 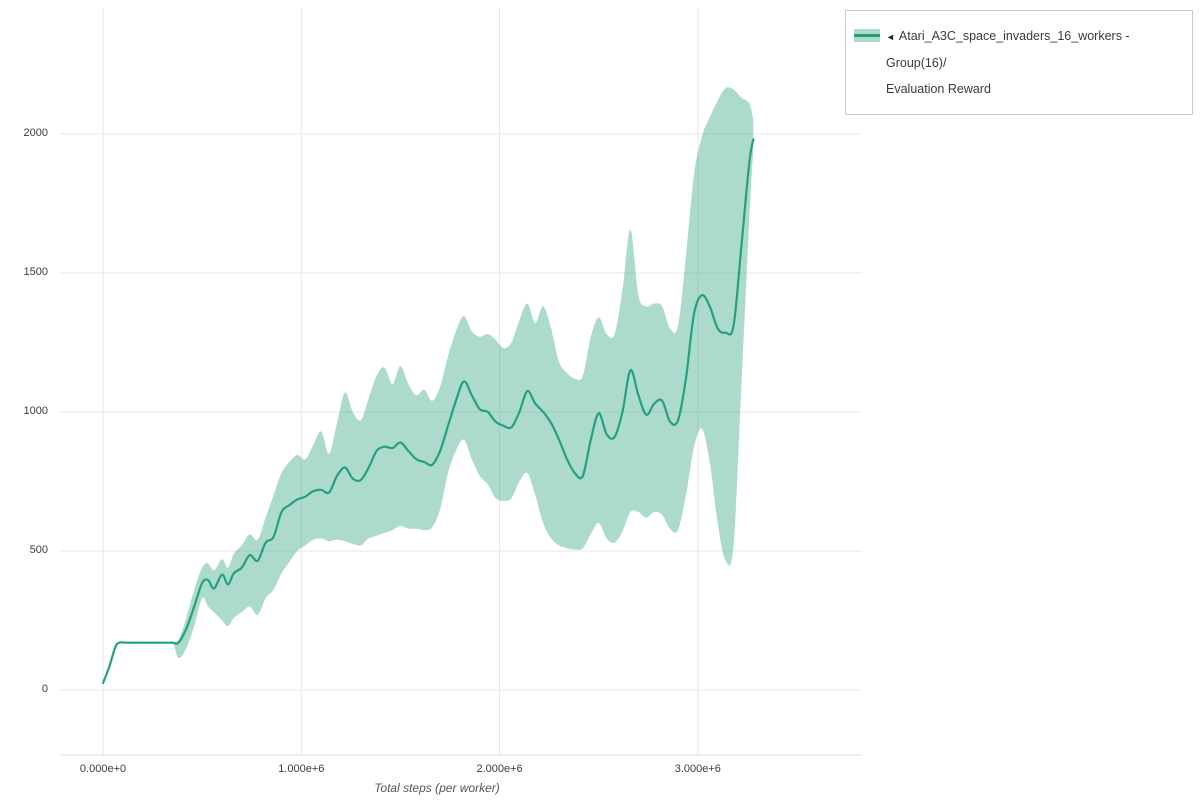 What do you see at coordinates (44, 688) in the screenshot?
I see `y-tick-label: 0` at bounding box center [44, 688].